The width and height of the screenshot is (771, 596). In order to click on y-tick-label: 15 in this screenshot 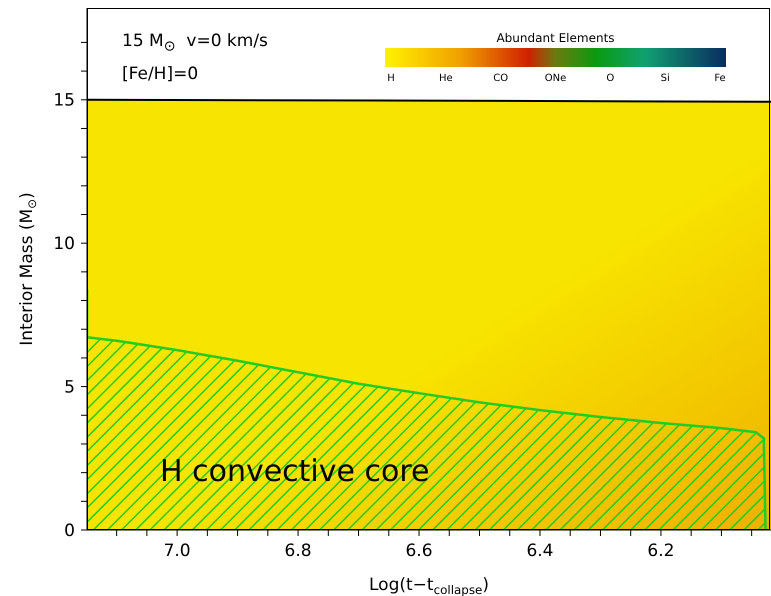, I will do `click(64, 100)`.